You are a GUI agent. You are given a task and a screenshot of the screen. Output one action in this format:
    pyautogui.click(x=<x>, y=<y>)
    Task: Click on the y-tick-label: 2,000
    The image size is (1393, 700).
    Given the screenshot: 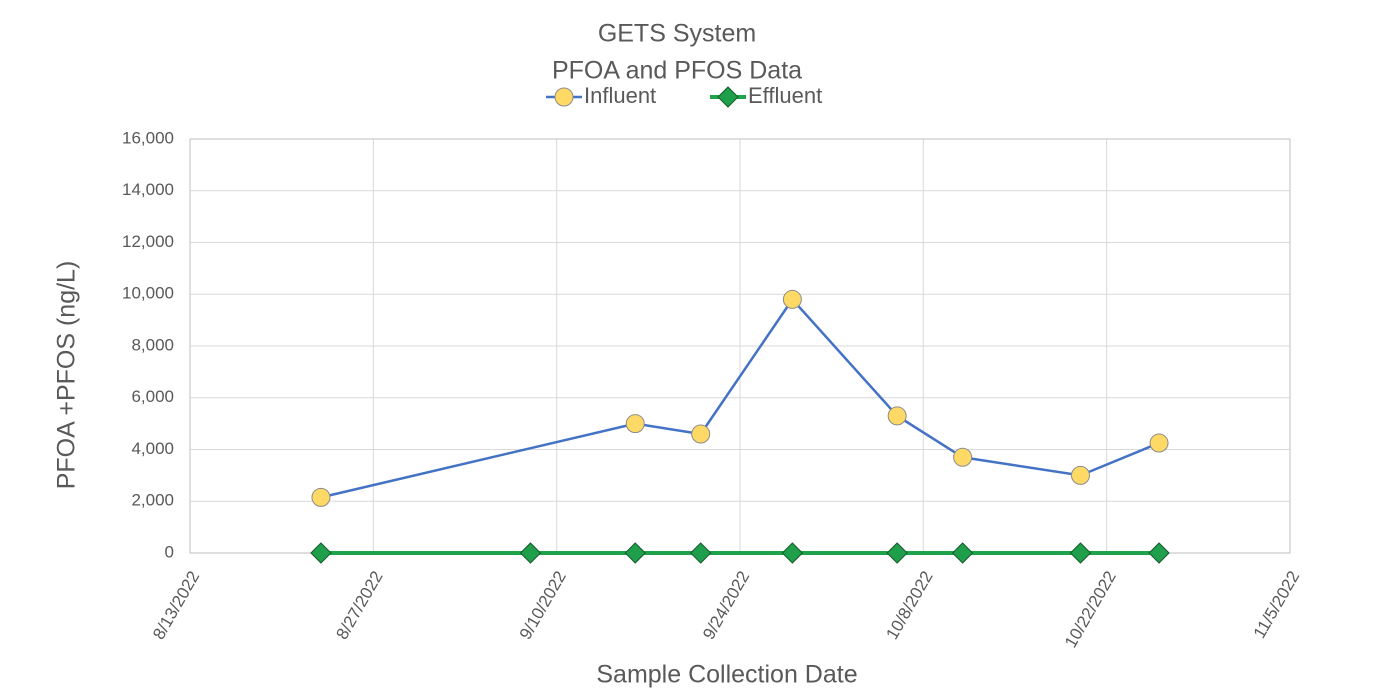 What is the action you would take?
    pyautogui.click(x=152, y=500)
    